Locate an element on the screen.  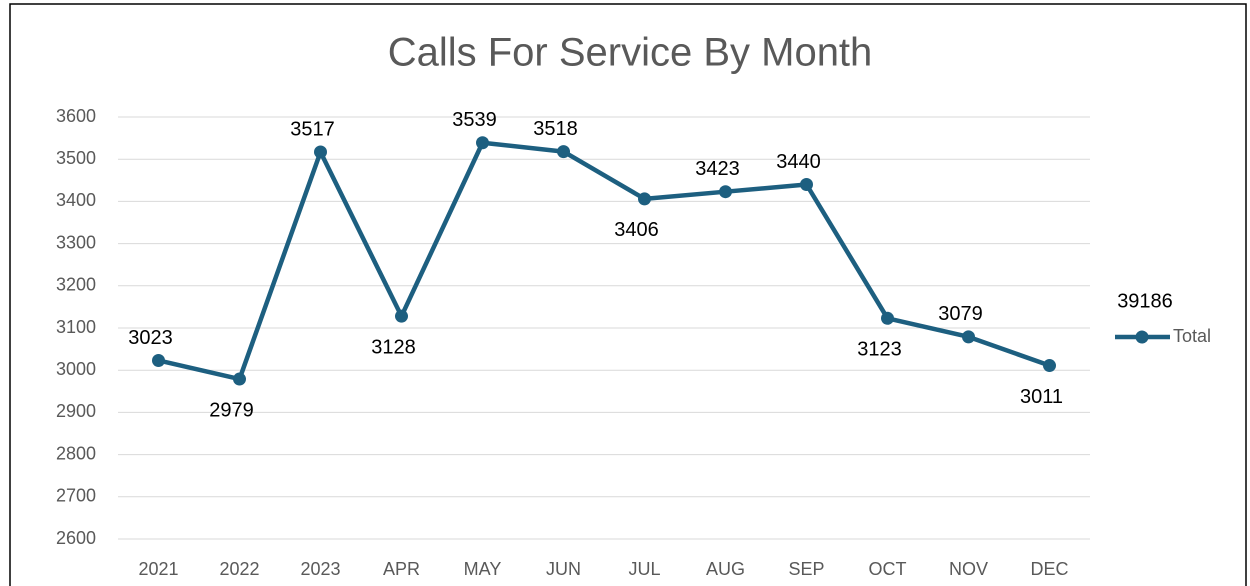
y-tick-label: 3500 is located at coordinates (76, 158).